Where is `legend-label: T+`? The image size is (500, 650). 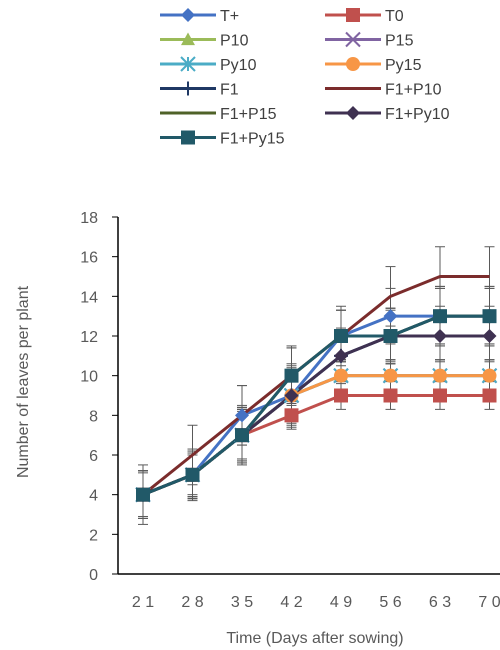
legend-label: T+ is located at coordinates (229, 16).